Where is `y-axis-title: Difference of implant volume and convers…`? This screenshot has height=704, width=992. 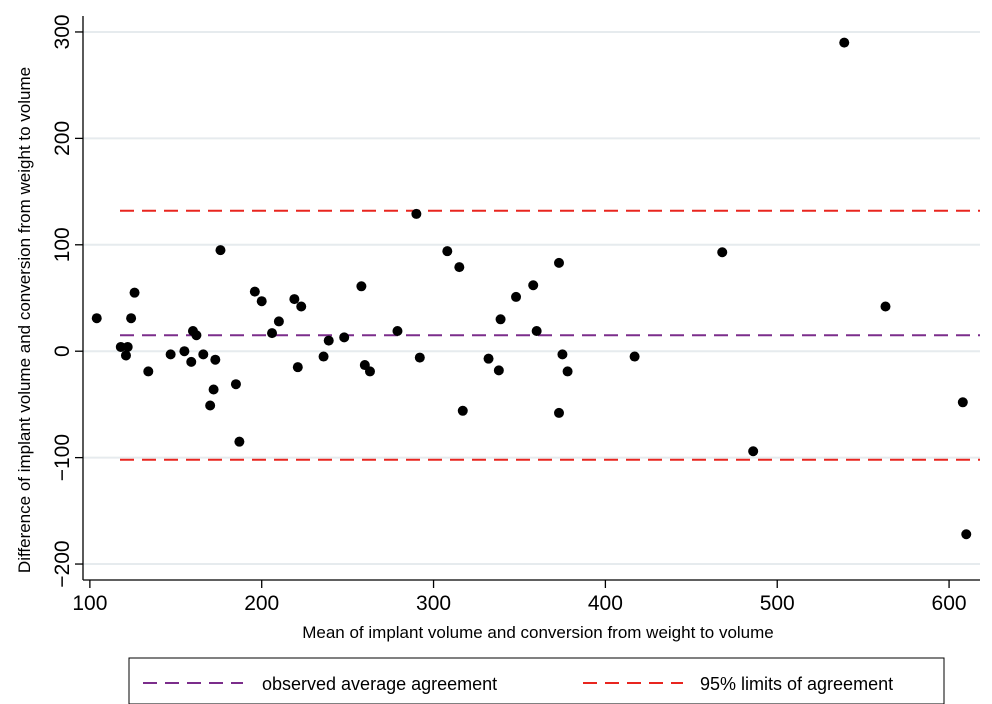 y-axis-title: Difference of implant volume and convers… is located at coordinates (24, 320).